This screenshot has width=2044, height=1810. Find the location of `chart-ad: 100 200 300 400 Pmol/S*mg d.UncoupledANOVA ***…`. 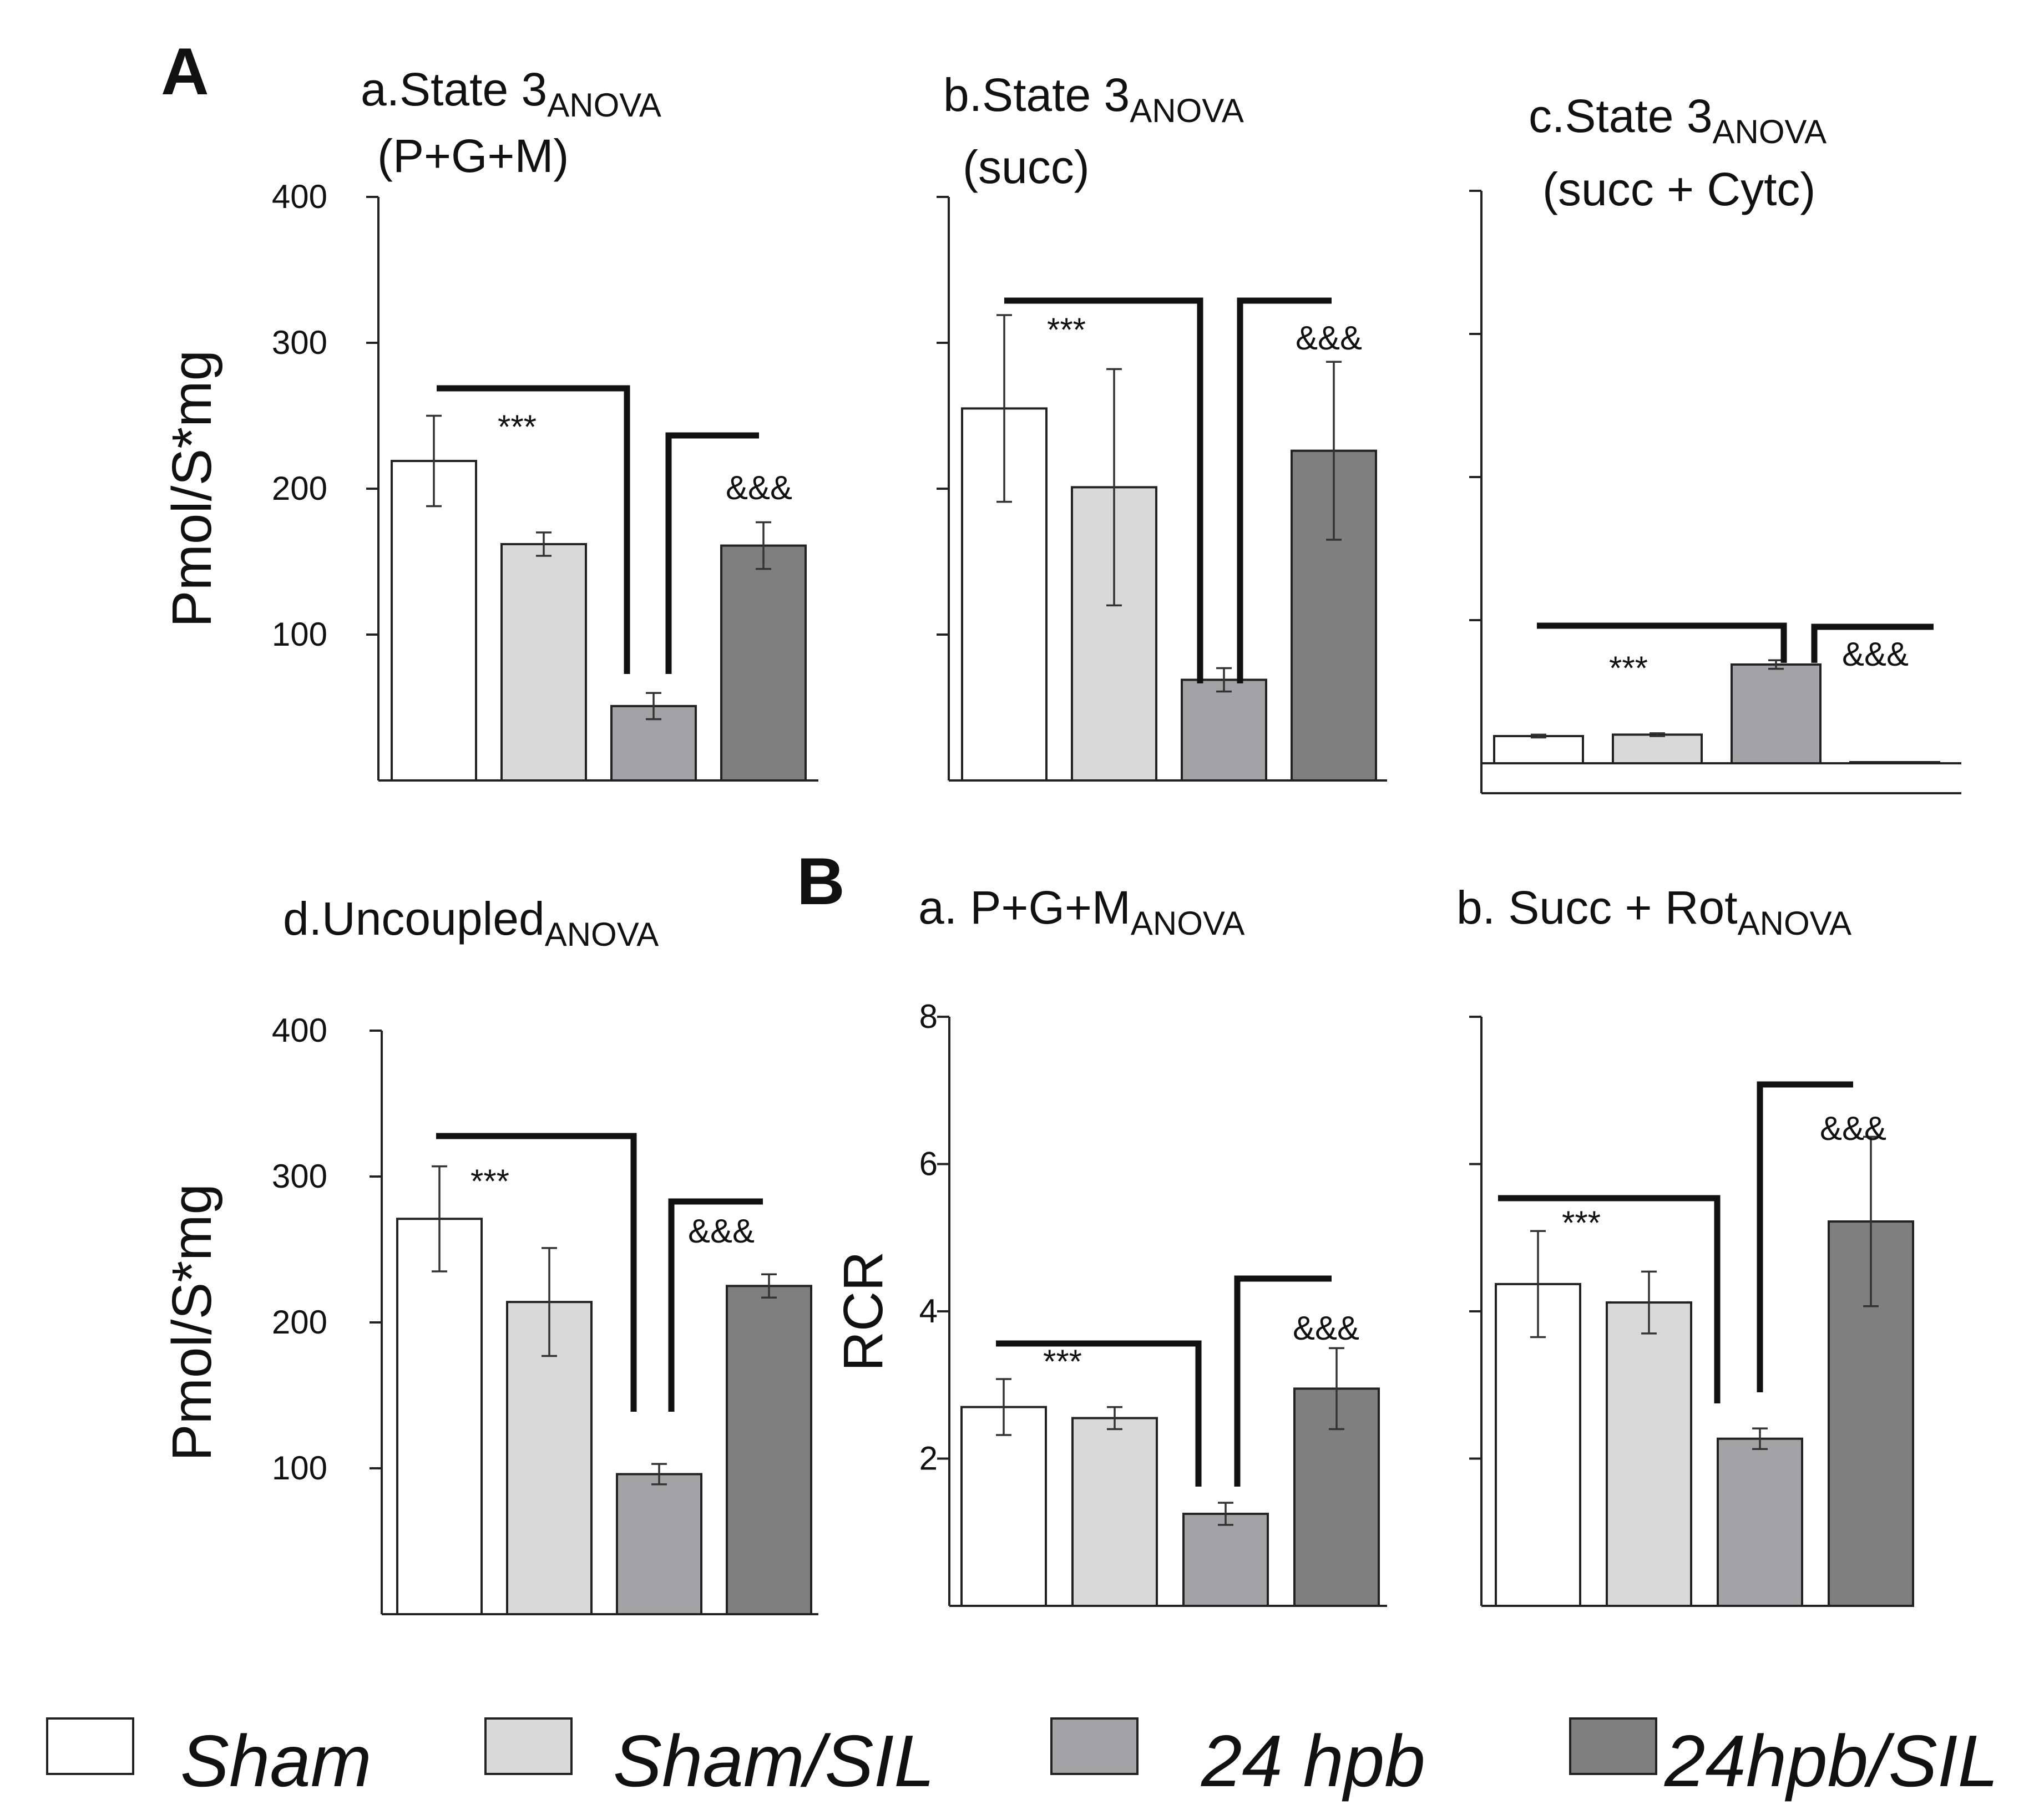

chart-ad: 100 200 300 400 Pmol/S*mg d.UncoupledANOVA ***… is located at coordinates (489, 1254).